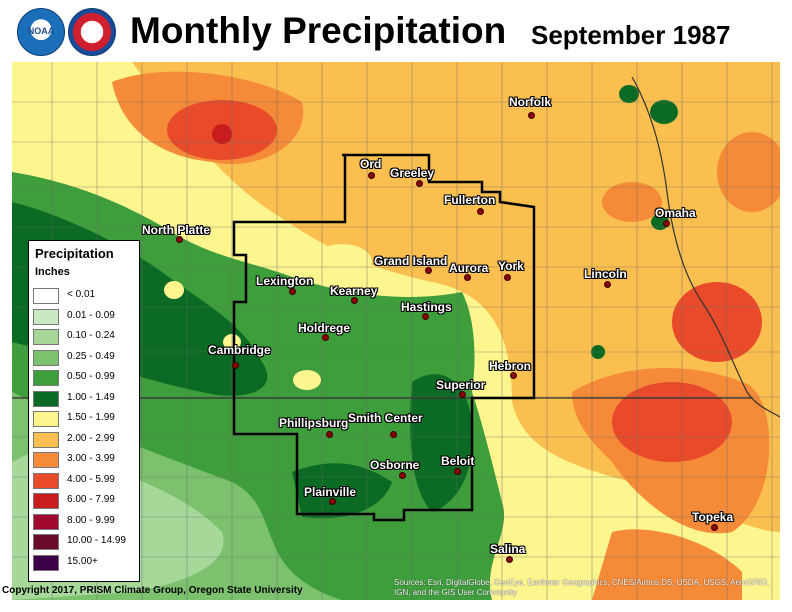  I want to click on legend-label: 1.50 - 1.99, so click(91, 417).